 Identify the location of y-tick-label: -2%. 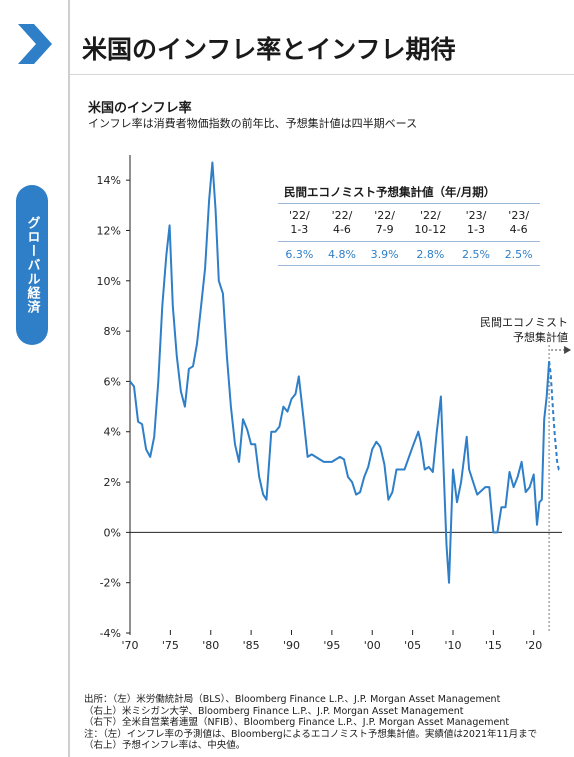
(110, 583).